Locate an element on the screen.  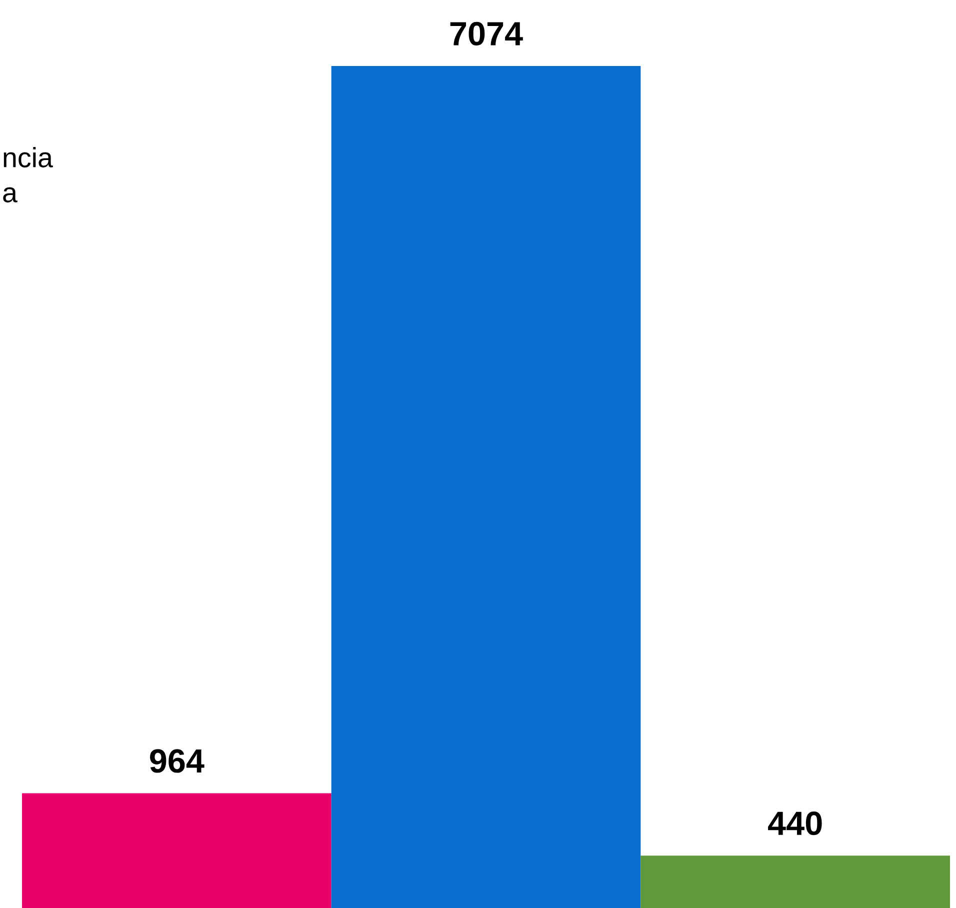
data-label: 440 is located at coordinates (795, 824).